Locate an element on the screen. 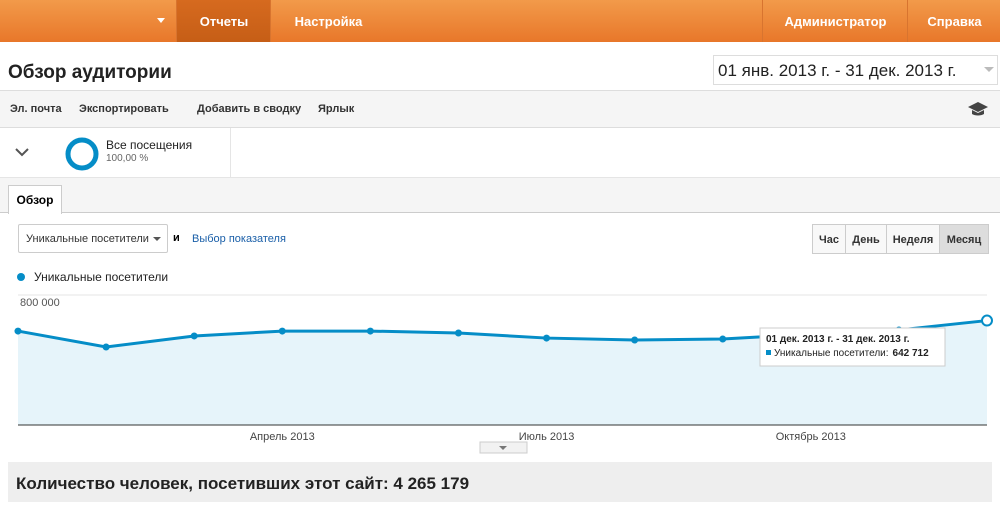  date-arrow is located at coordinates (989, 70).